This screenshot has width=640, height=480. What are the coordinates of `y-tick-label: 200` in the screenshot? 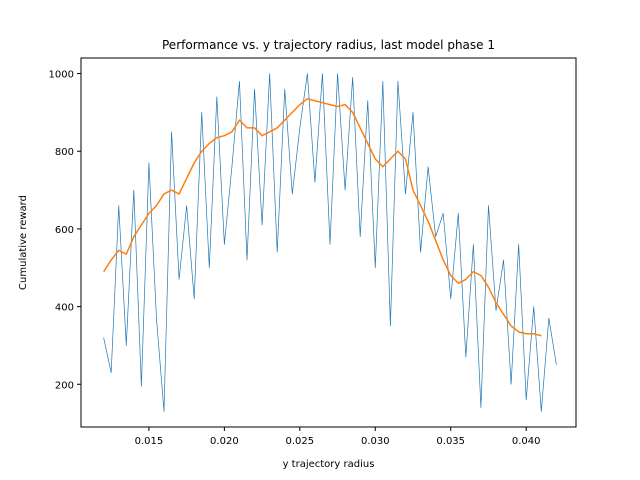 It's located at (64, 385).